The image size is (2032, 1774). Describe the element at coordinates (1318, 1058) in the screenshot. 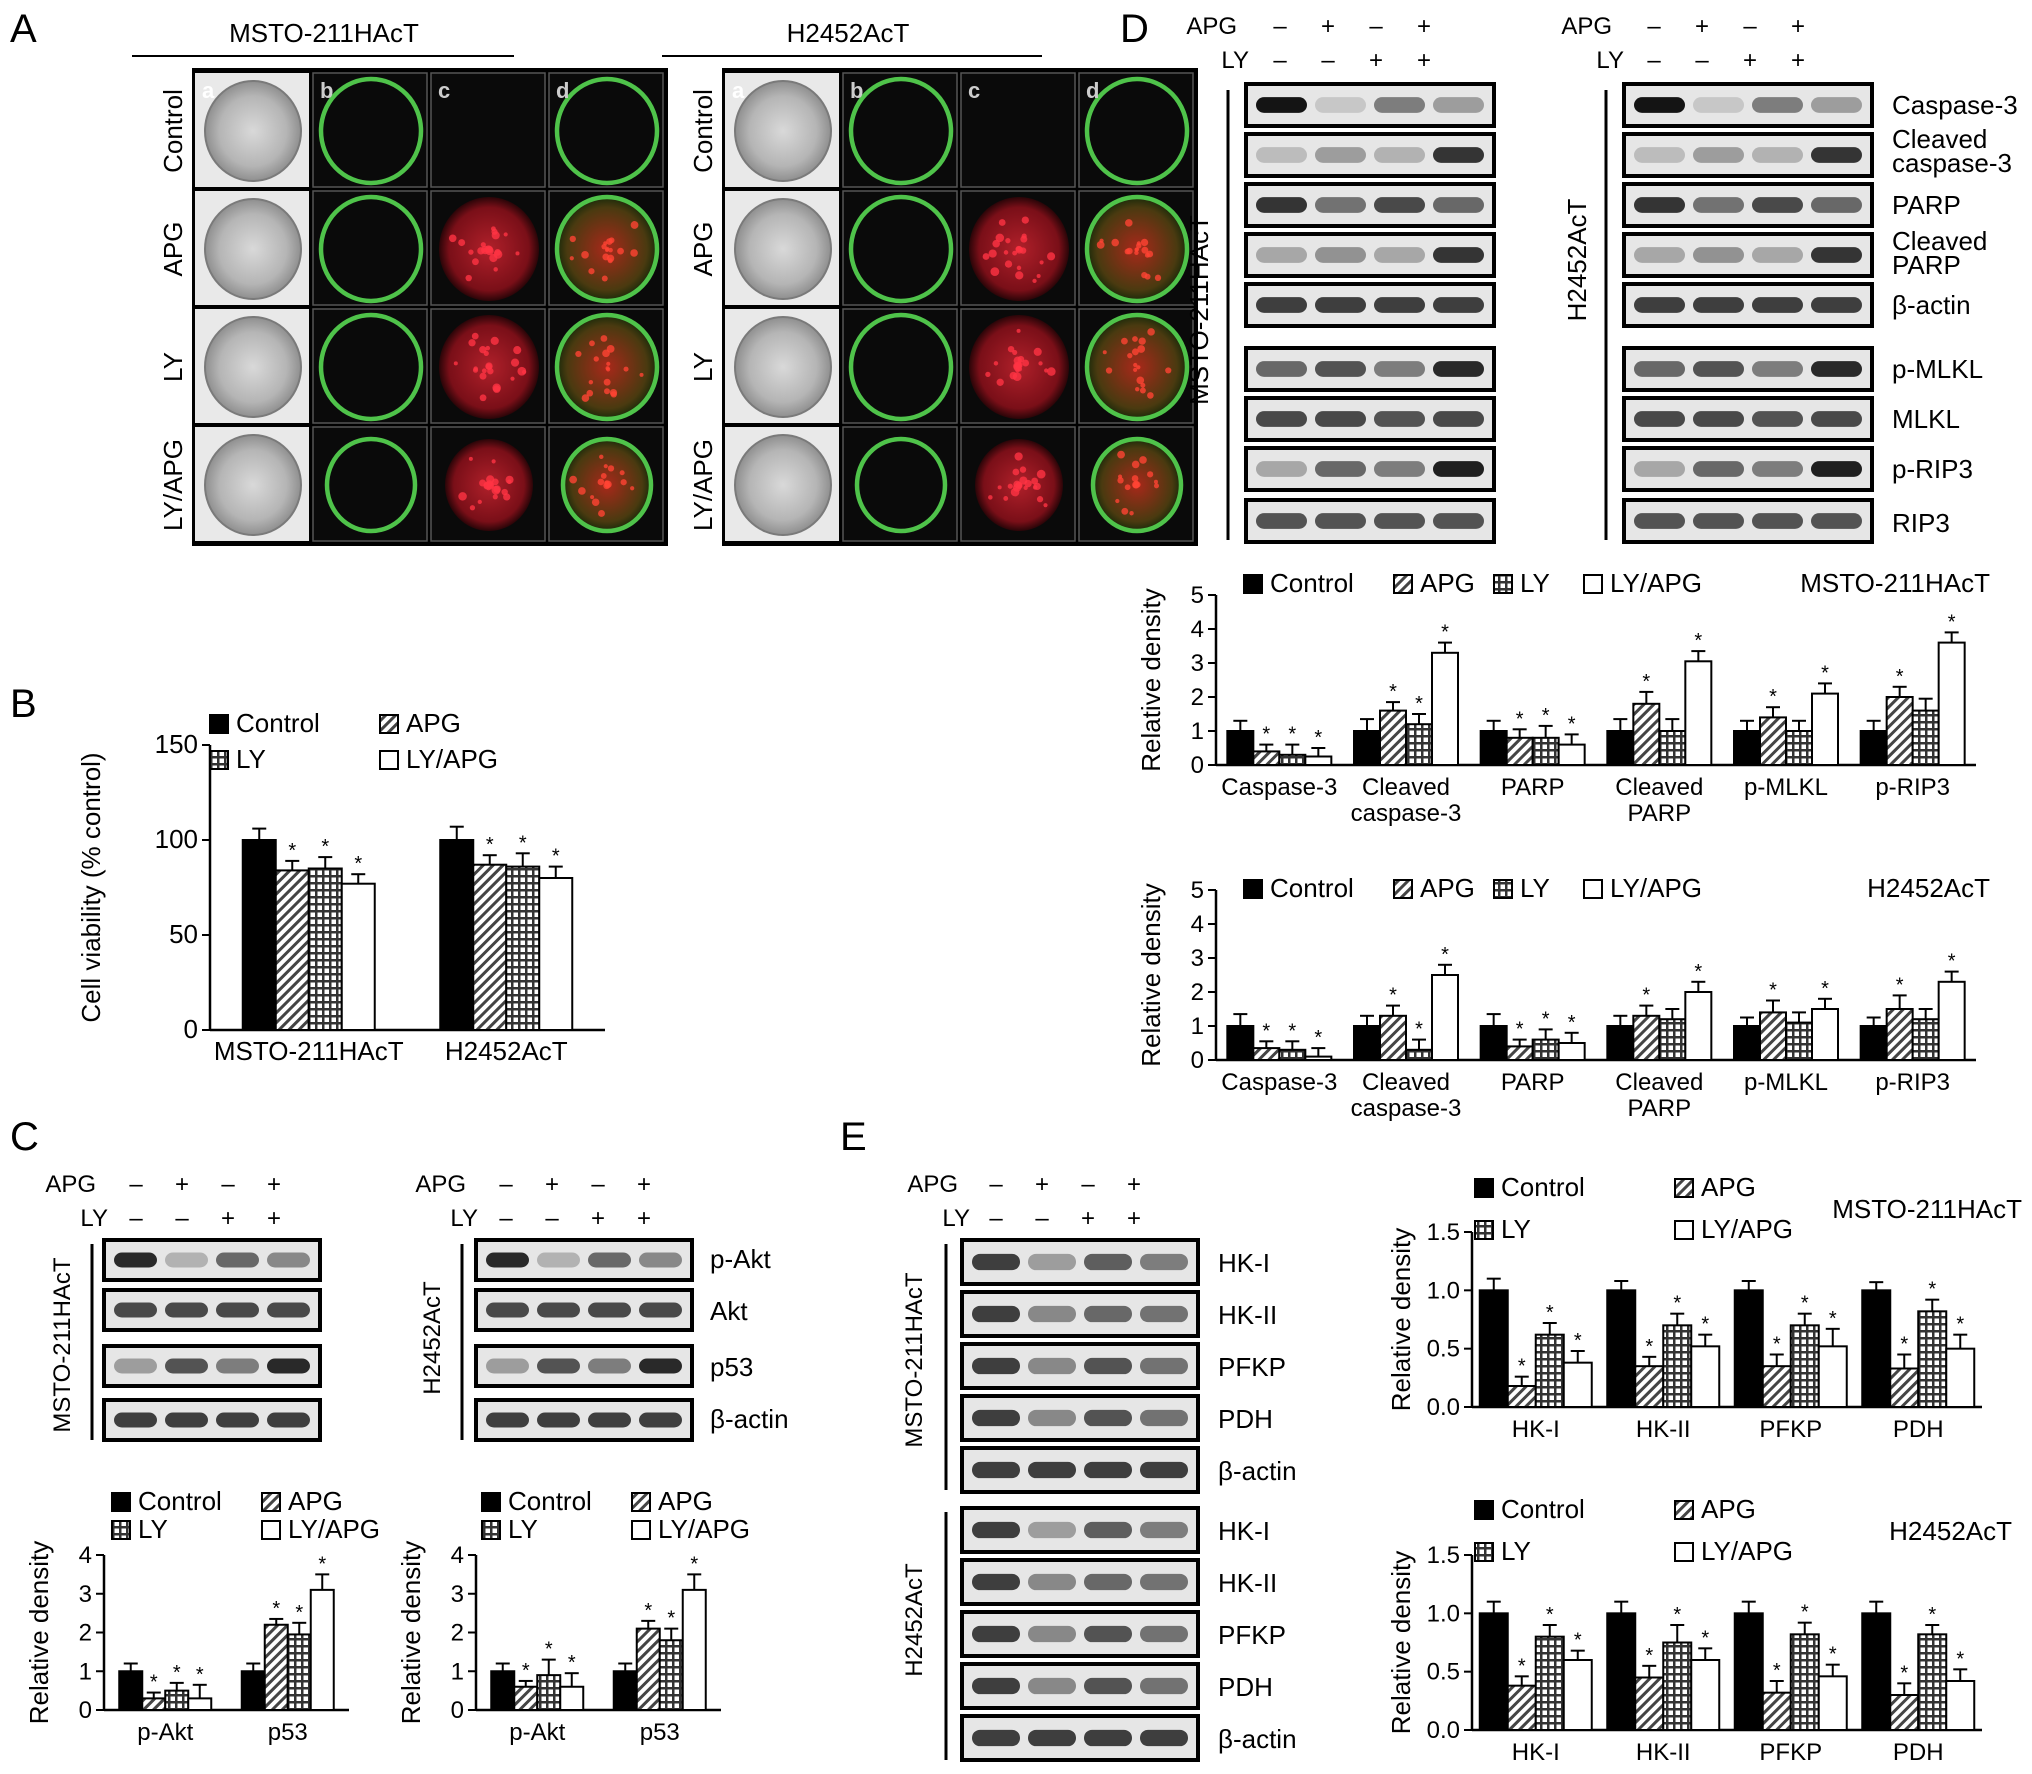

I see `bar-caspase-3-ly-apg` at that location.